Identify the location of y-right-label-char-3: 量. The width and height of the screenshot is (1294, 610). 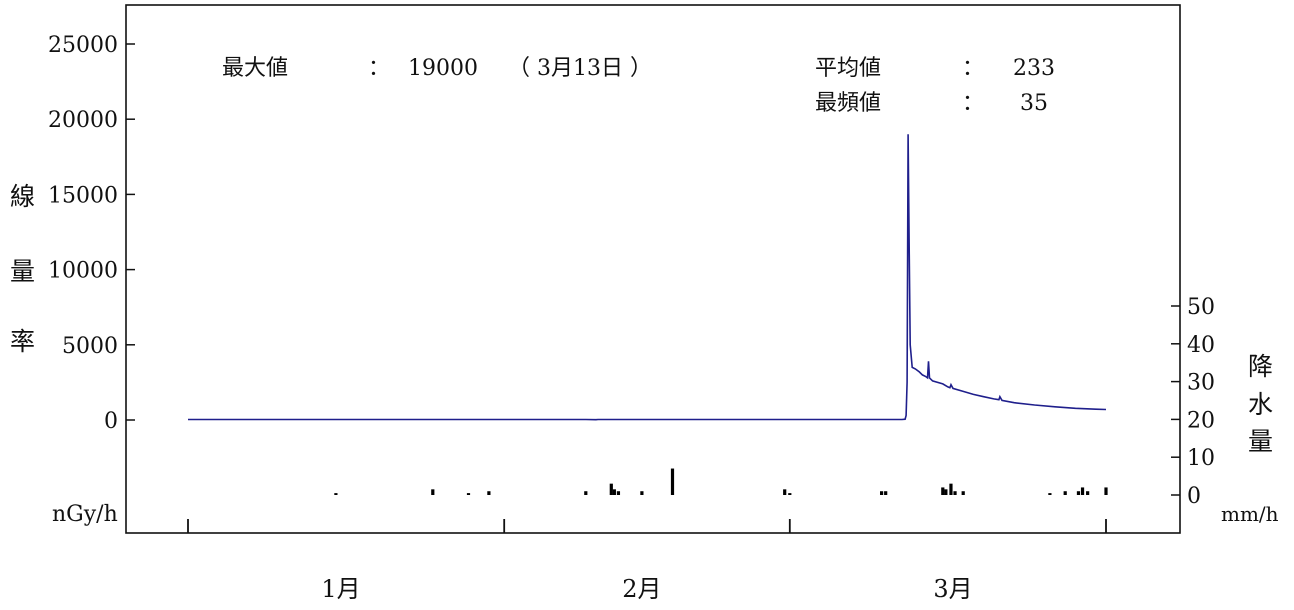
(1260, 441).